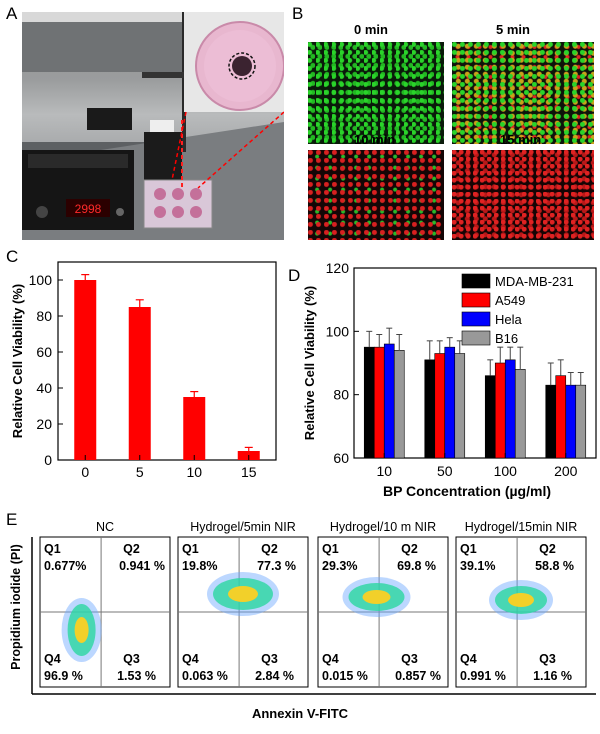 The image size is (600, 734). What do you see at coordinates (339, 566) in the screenshot?
I see `flow-q1-value-2: 29.3%` at bounding box center [339, 566].